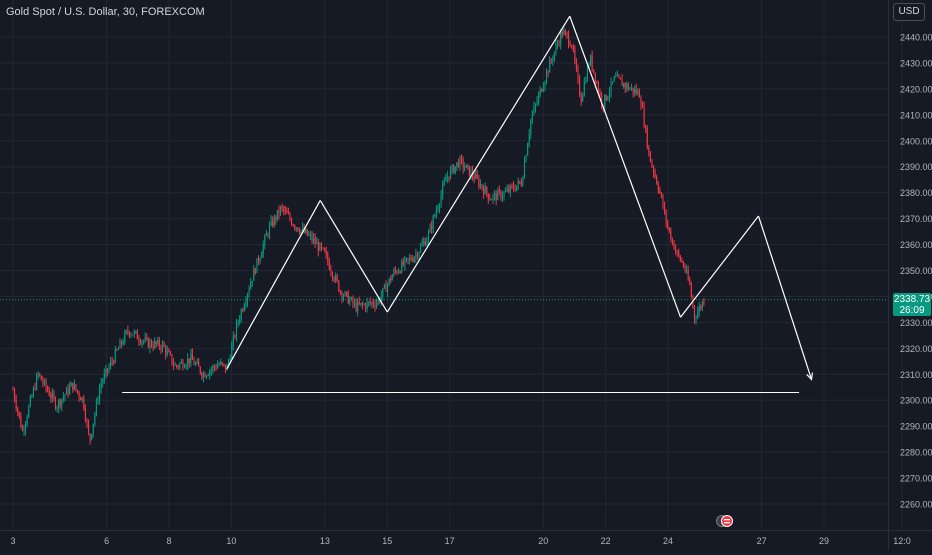 The image size is (932, 555). Describe the element at coordinates (726, 521) in the screenshot. I see `economic-events-flag-icon` at that location.